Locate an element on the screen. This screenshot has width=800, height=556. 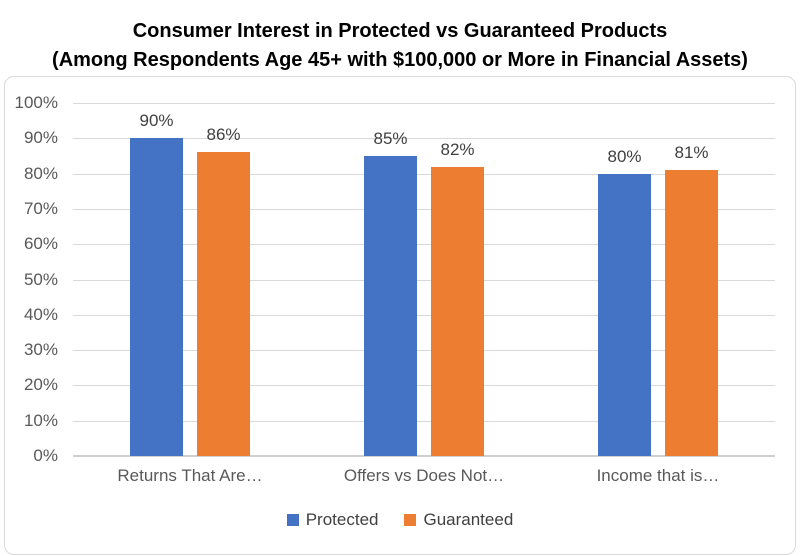
data-label-guaranteed-1: 82% is located at coordinates (457, 149).